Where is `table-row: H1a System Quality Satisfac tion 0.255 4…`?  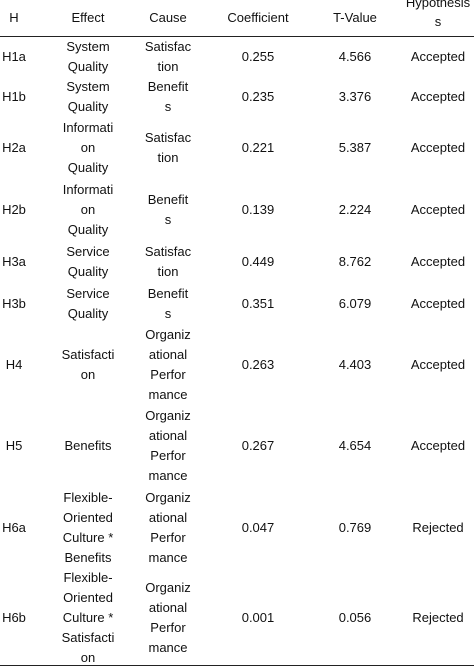
table-row: H1a System Quality Satisfac tion 0.255 4… is located at coordinates (237, 57).